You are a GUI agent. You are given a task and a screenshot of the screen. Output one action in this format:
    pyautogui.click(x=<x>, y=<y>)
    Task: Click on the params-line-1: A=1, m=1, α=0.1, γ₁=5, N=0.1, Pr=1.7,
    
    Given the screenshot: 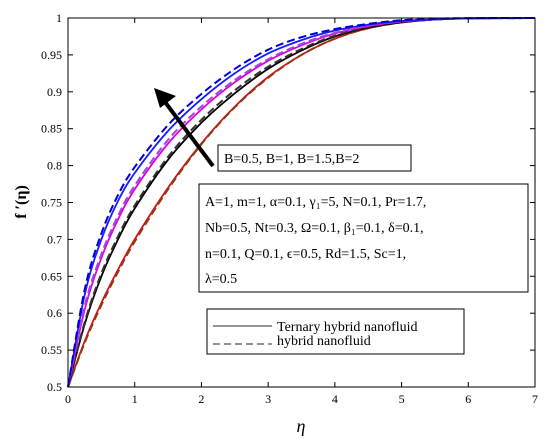 What is the action you would take?
    pyautogui.click(x=315, y=202)
    